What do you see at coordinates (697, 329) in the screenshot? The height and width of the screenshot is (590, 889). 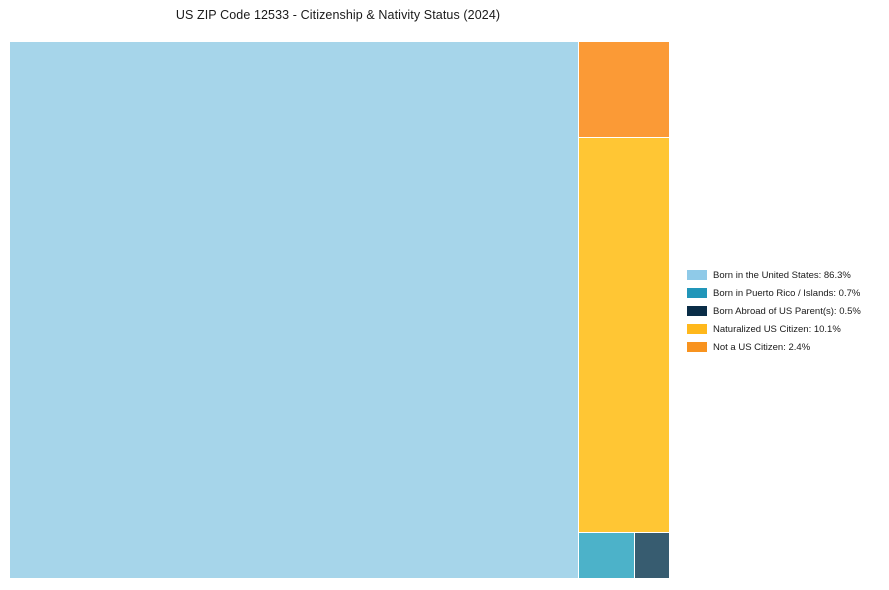 I see `legend-swatch-icon-naturalized-us-citizen` at bounding box center [697, 329].